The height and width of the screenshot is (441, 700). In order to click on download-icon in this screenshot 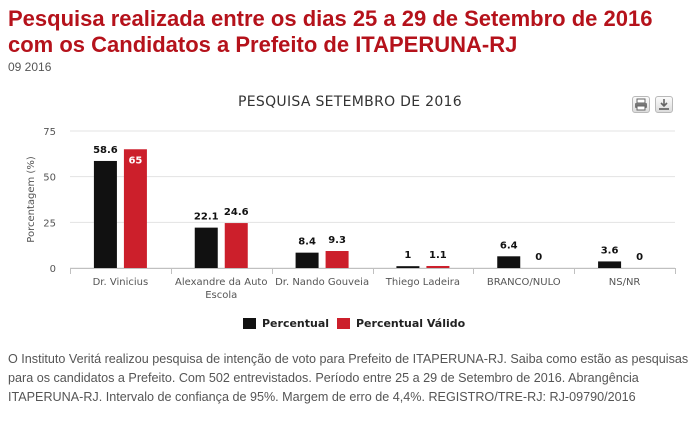, I will do `click(664, 104)`.